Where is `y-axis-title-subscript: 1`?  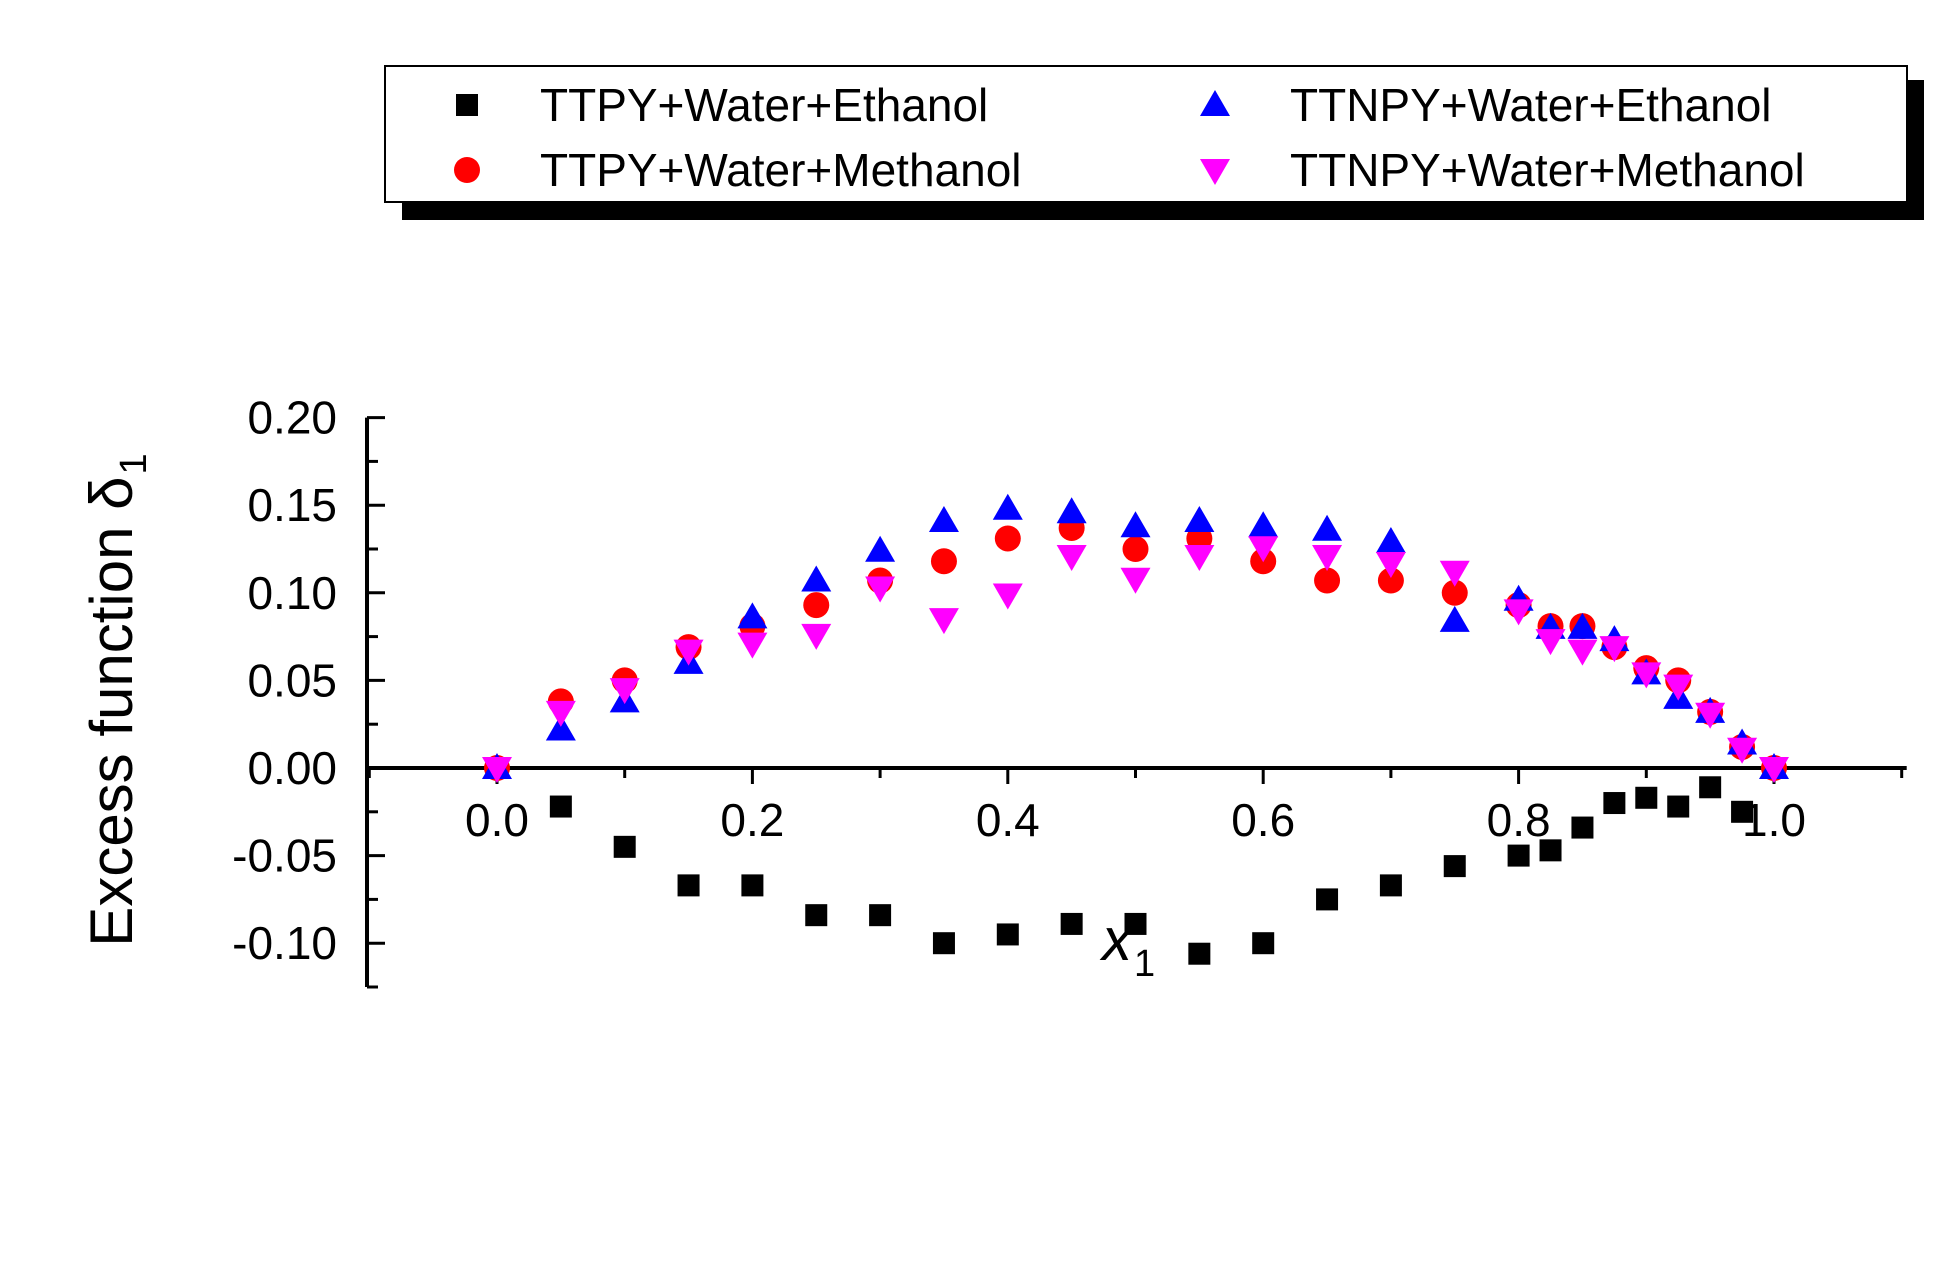 y-axis-title-subscript: 1 is located at coordinates (134, 463).